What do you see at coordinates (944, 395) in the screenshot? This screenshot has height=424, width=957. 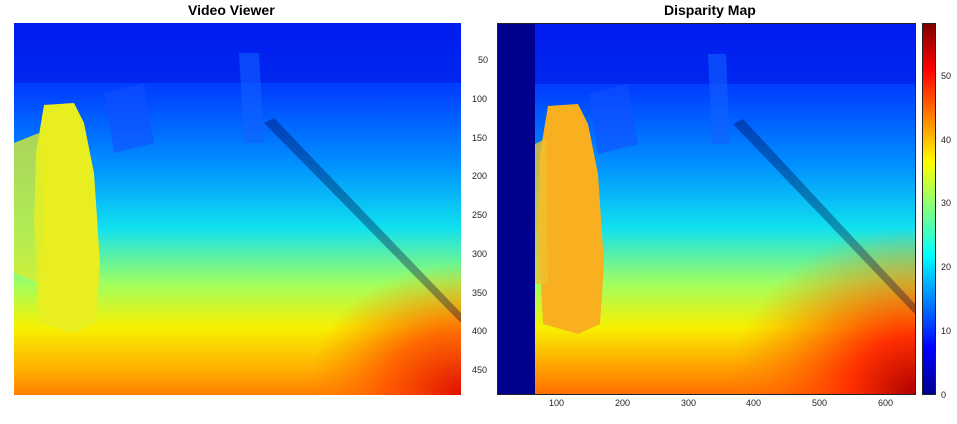 I see `colorbar-tick-label: 0` at bounding box center [944, 395].